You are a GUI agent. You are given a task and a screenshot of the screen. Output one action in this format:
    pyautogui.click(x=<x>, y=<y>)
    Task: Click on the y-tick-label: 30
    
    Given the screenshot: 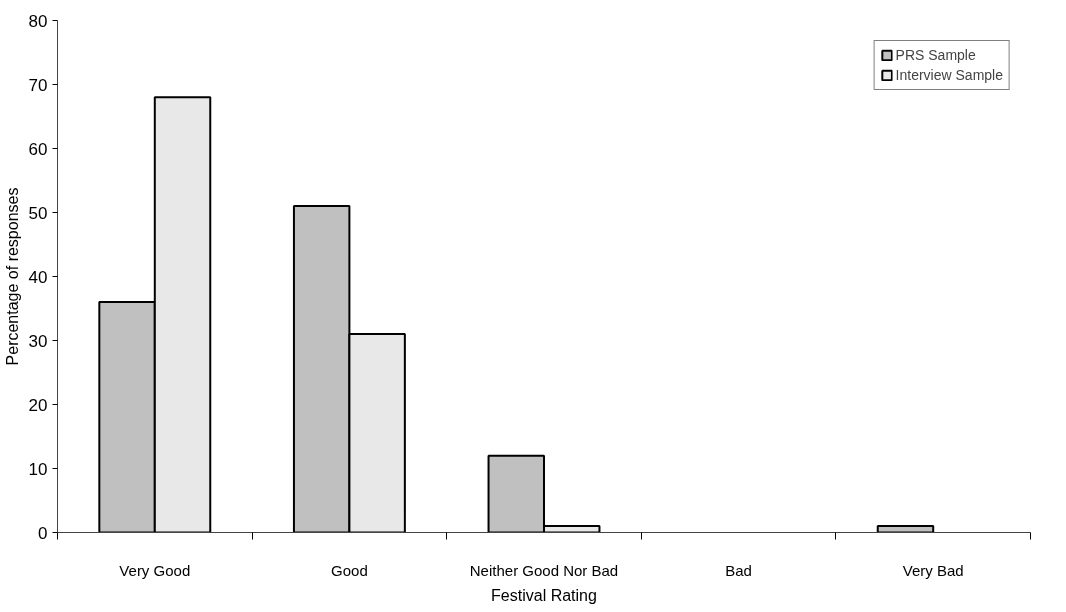 What is the action you would take?
    pyautogui.click(x=38, y=341)
    